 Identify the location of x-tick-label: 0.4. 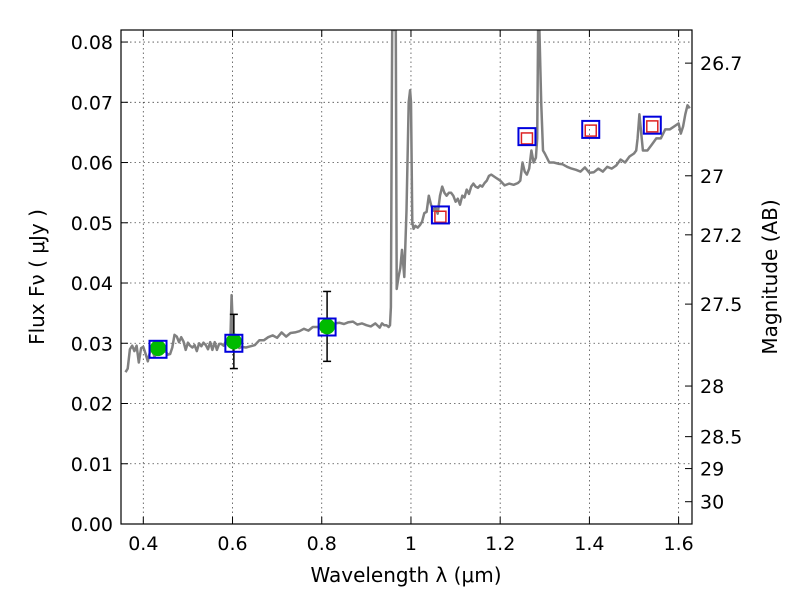
(143, 544).